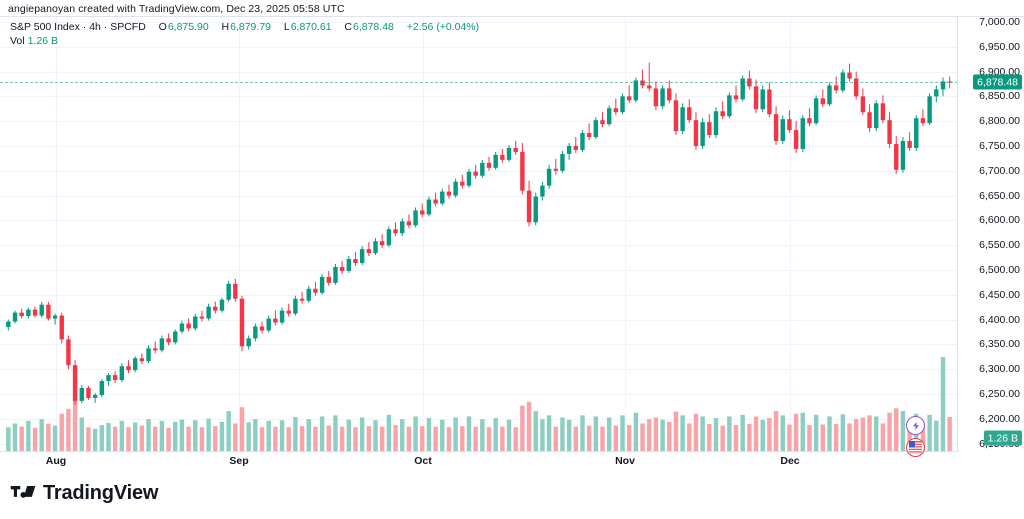 This screenshot has height=519, width=1024. What do you see at coordinates (423, 461) in the screenshot?
I see `time-tick-label: Oct` at bounding box center [423, 461].